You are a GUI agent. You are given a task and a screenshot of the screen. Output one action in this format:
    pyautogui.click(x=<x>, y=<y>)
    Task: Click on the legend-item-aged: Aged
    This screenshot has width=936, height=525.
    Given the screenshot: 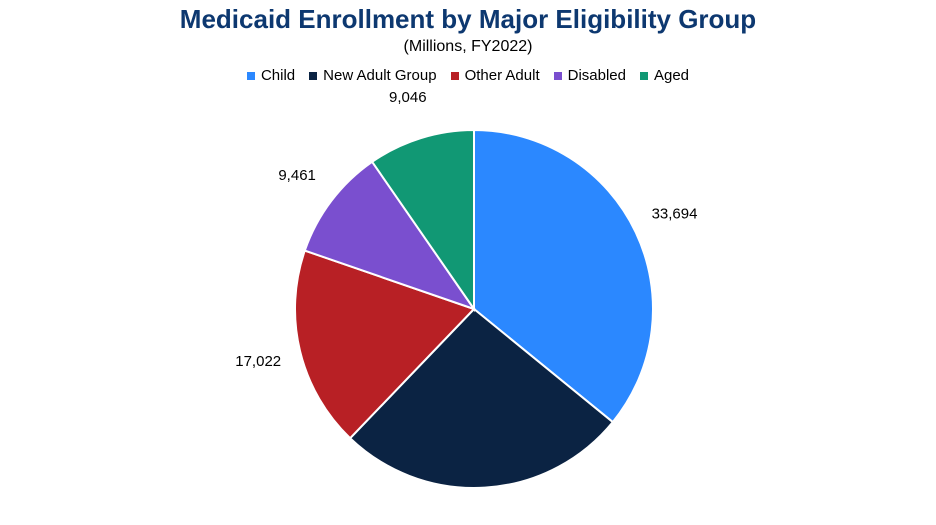 What is the action you would take?
    pyautogui.click(x=664, y=75)
    